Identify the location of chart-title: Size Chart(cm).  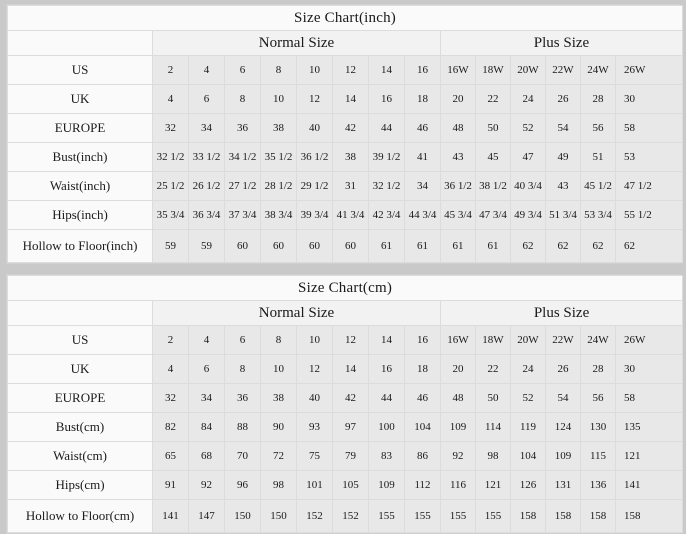
(345, 288).